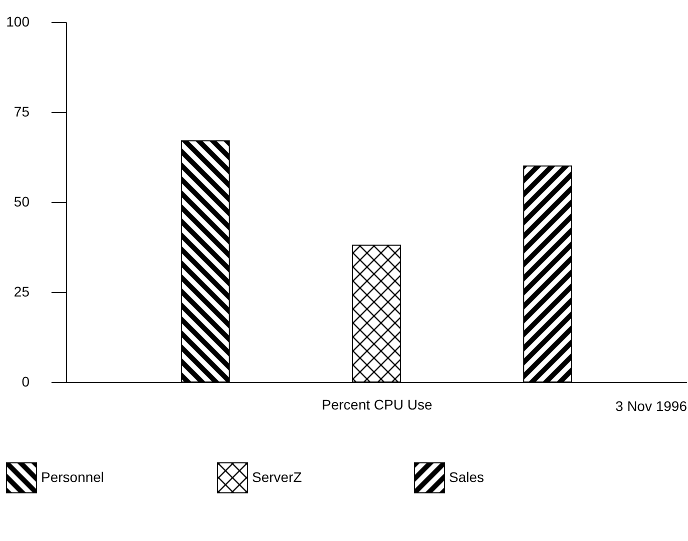 The height and width of the screenshot is (541, 688). Describe the element at coordinates (18, 22) in the screenshot. I see `y-tick-label: 100` at that location.